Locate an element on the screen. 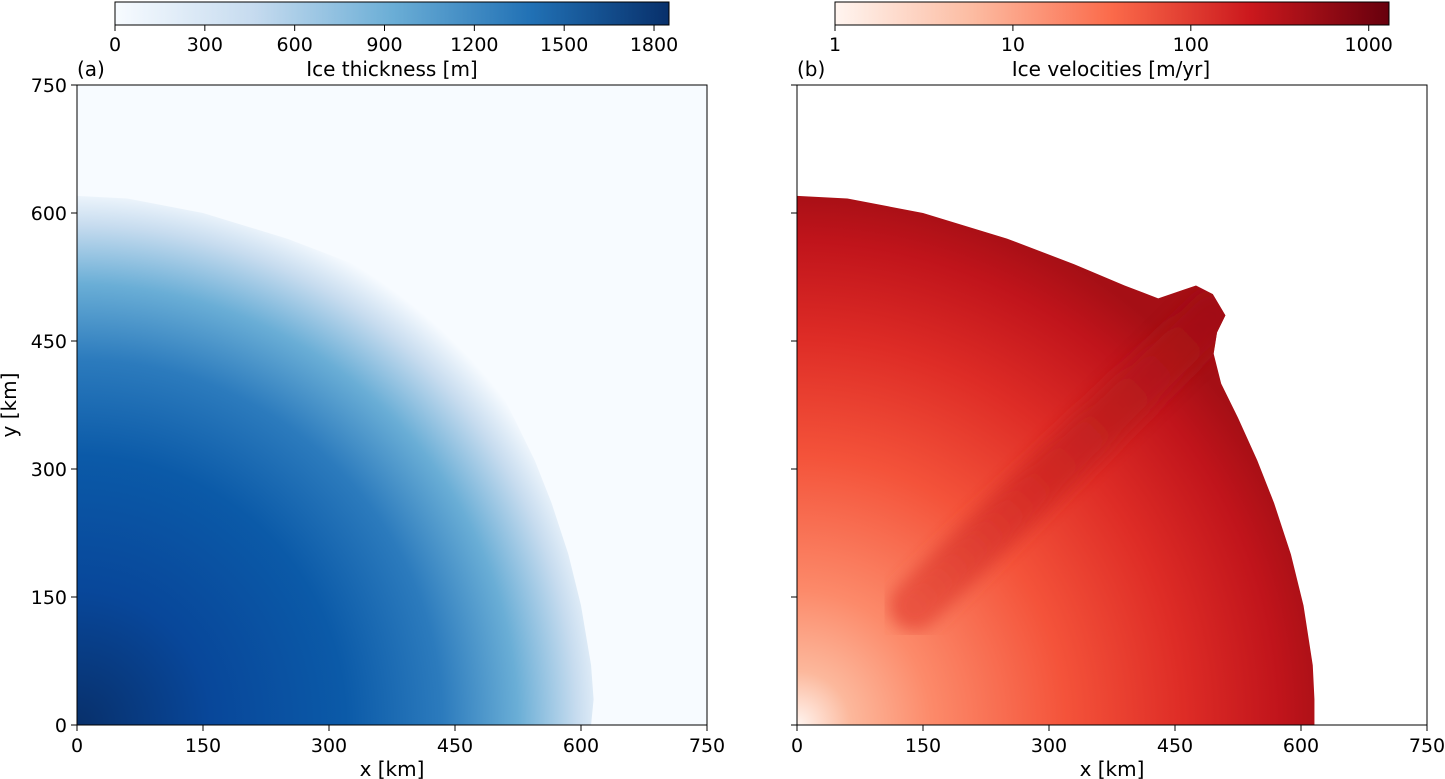 The image size is (1445, 779). panel-b-xtick-label: 0 is located at coordinates (797, 746).